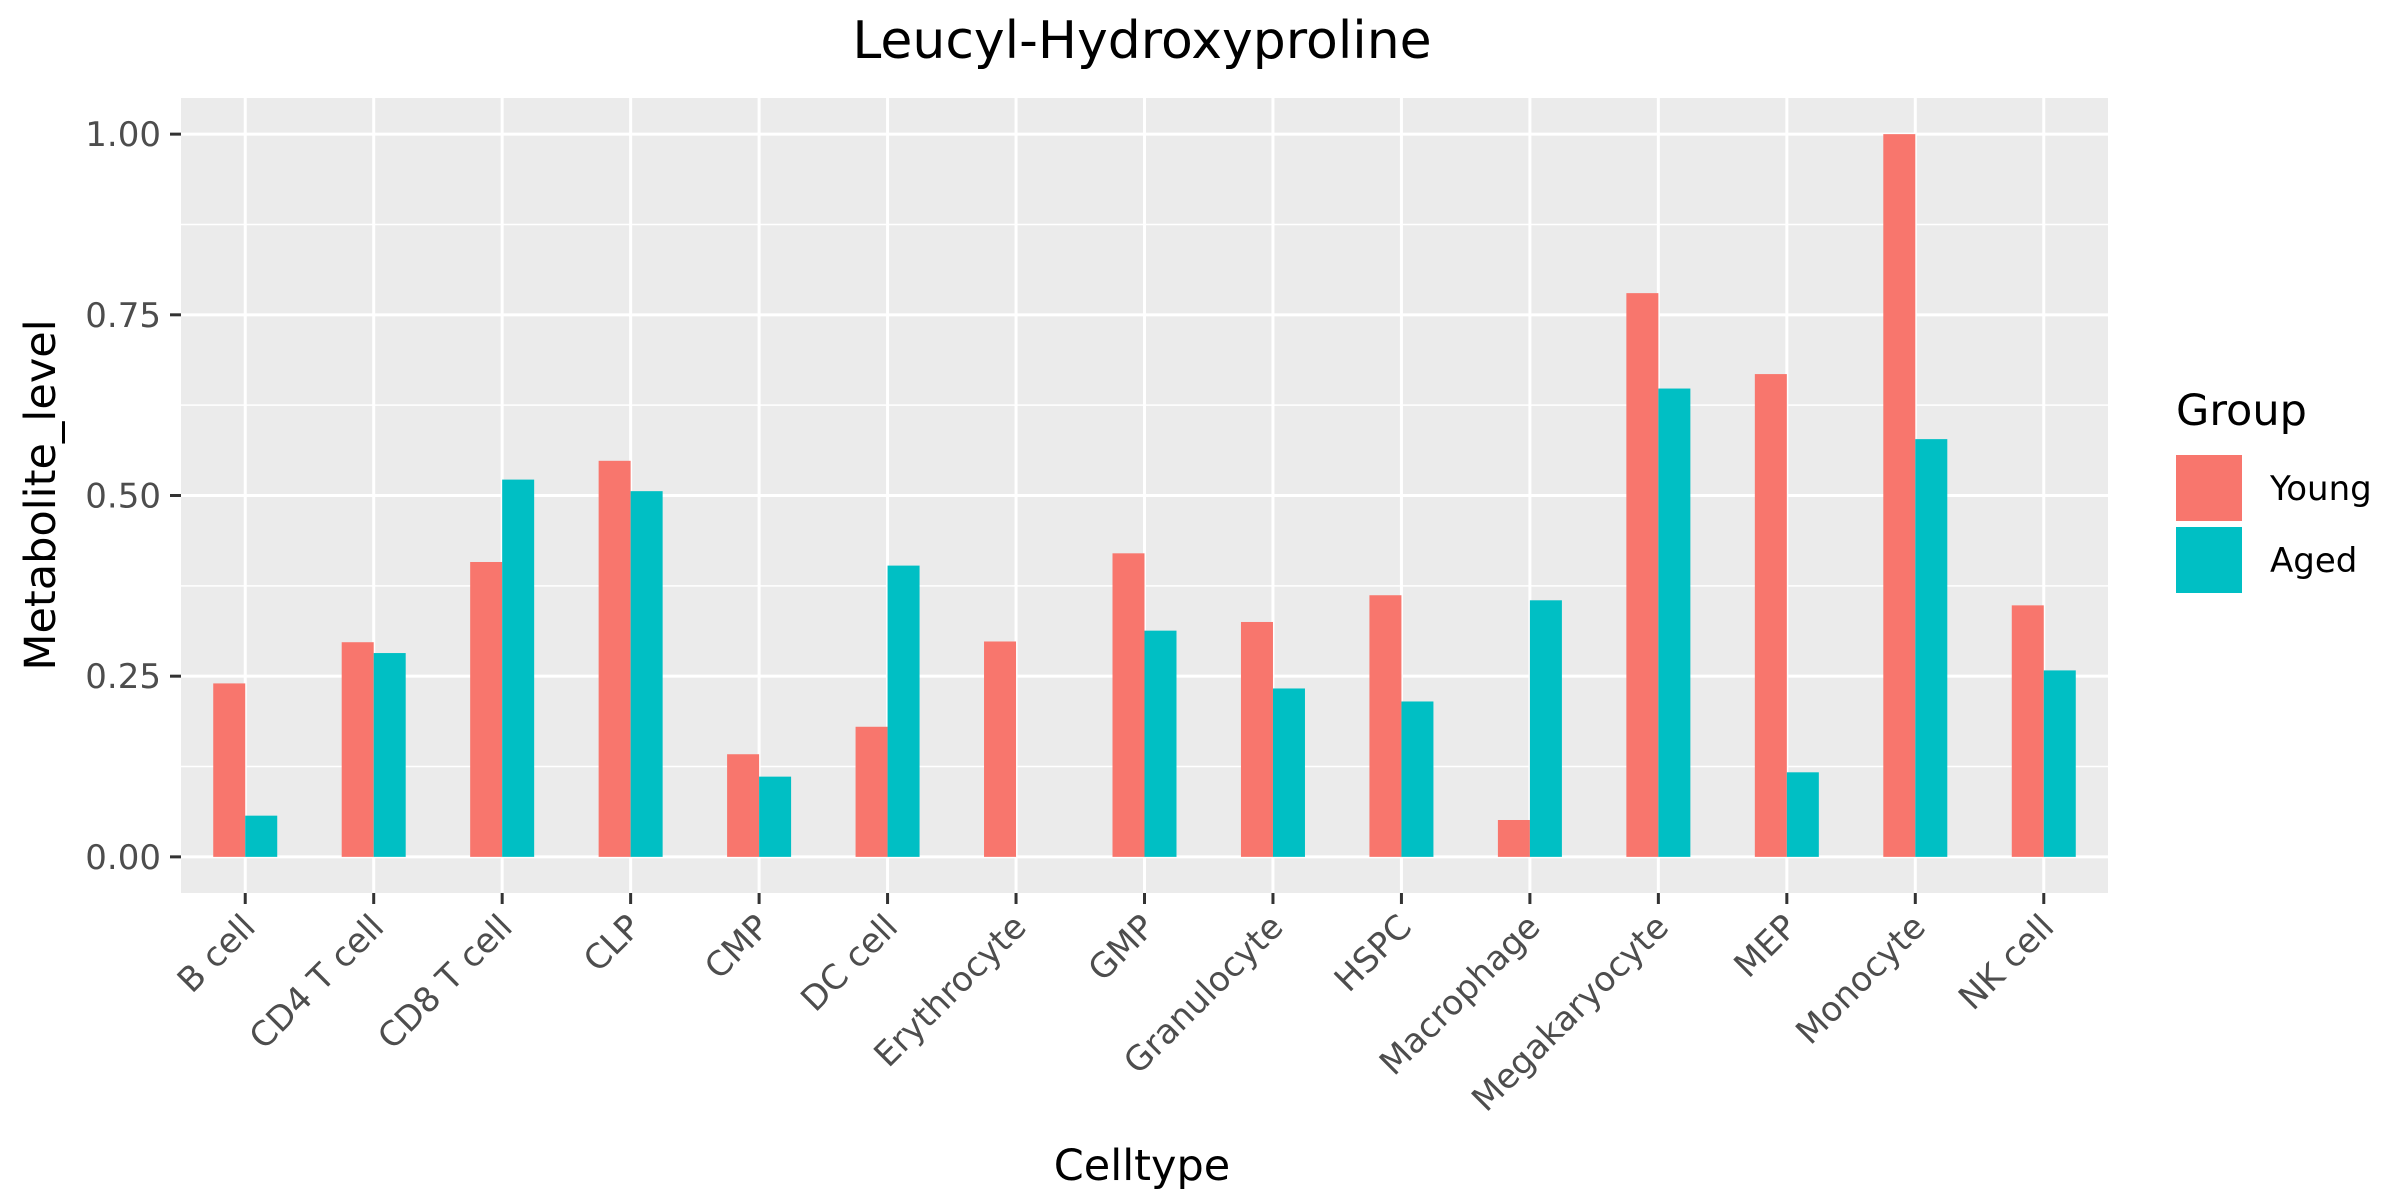 The height and width of the screenshot is (1200, 2400). What do you see at coordinates (123, 316) in the screenshot?
I see `y-tick-label: 0.75` at bounding box center [123, 316].